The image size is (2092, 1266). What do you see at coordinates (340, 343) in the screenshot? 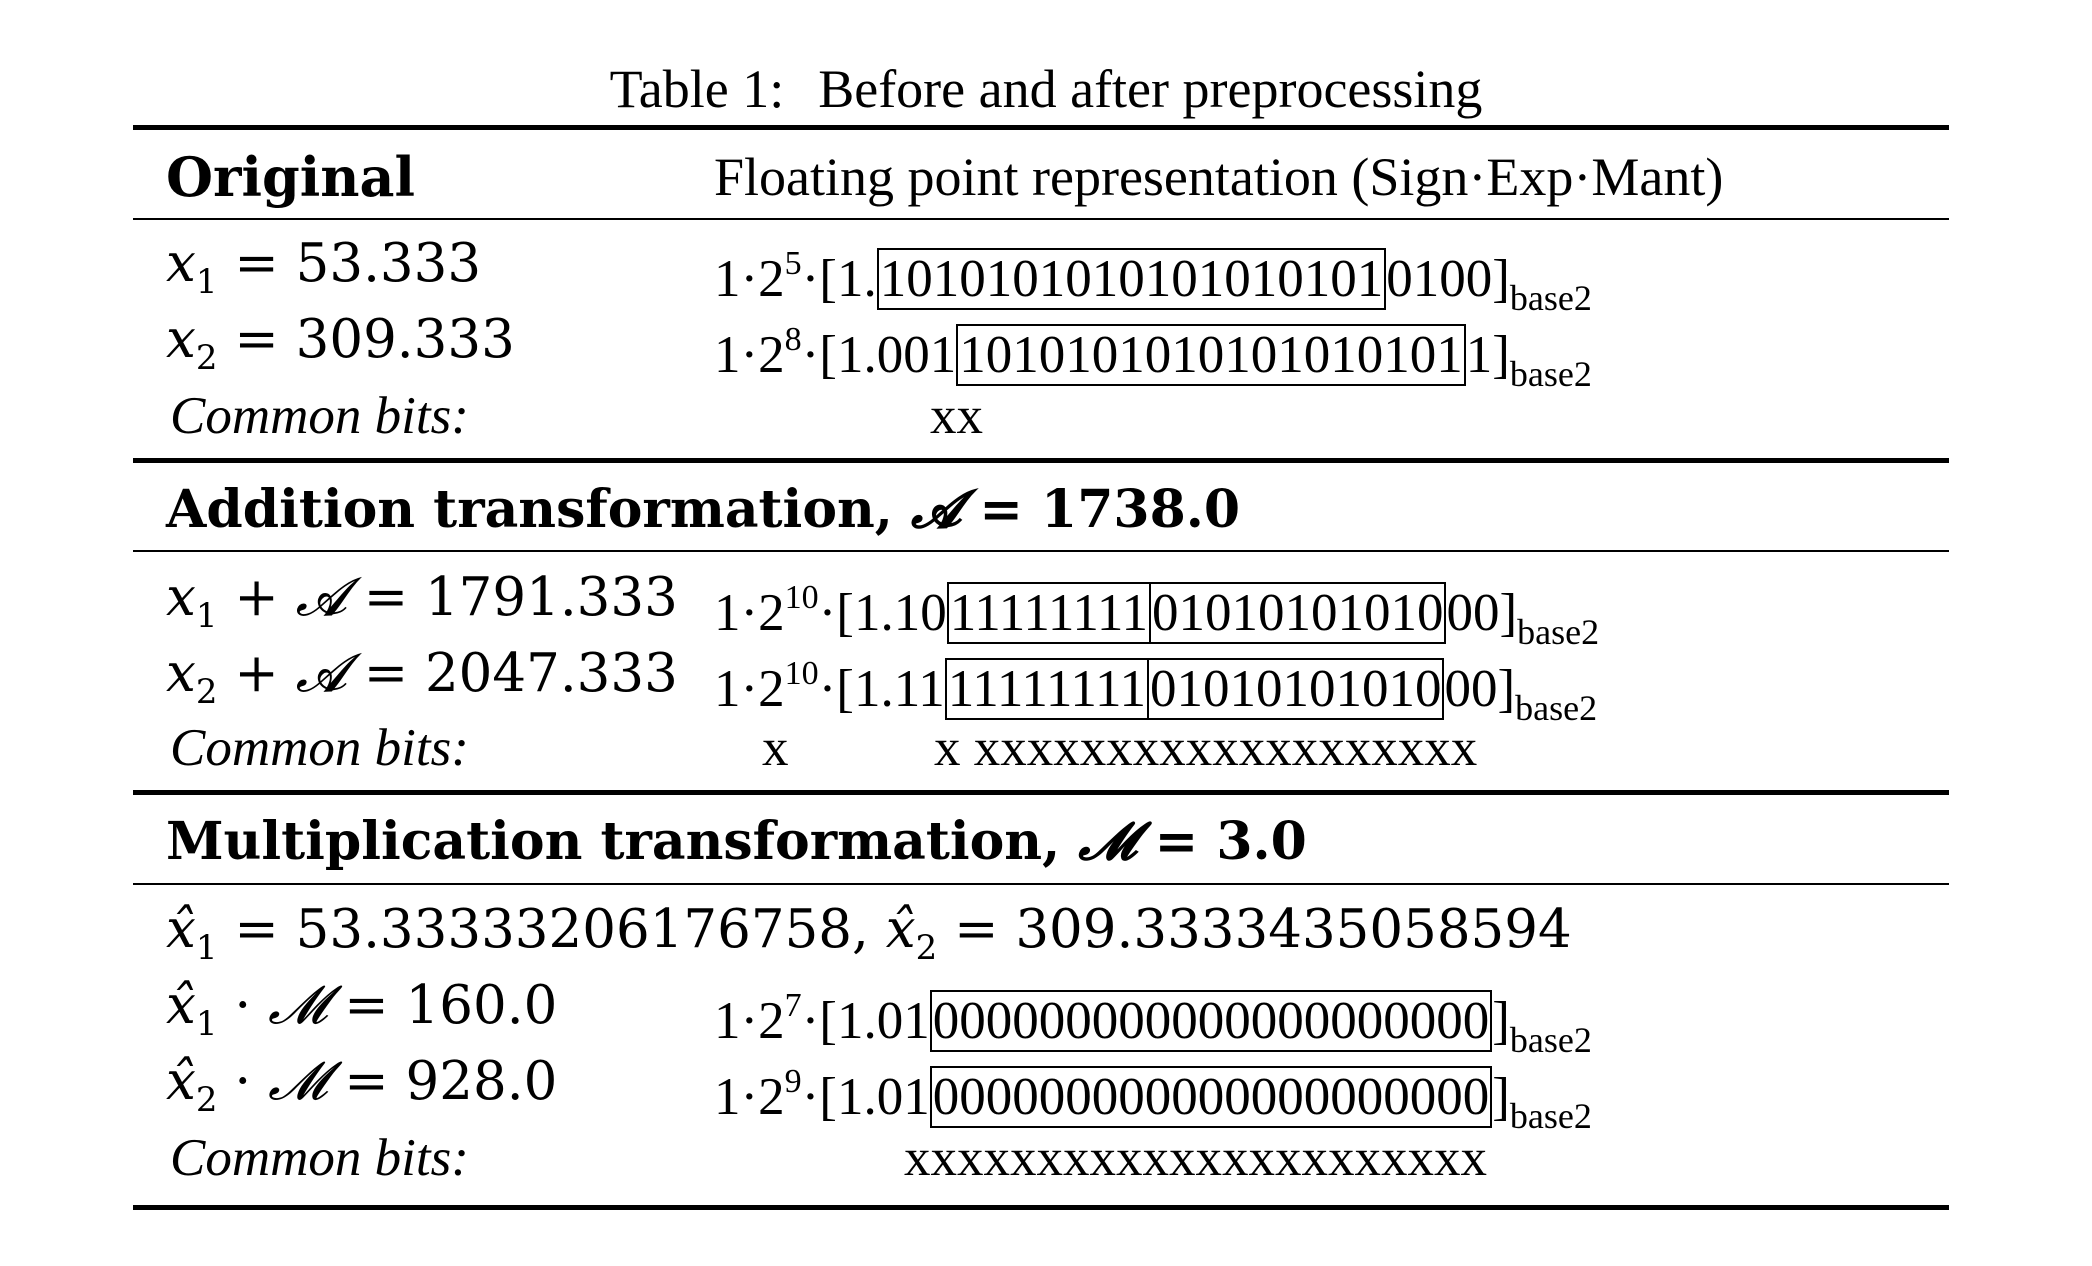
I see `row-x2-label: x2 = 309.333` at bounding box center [340, 343].